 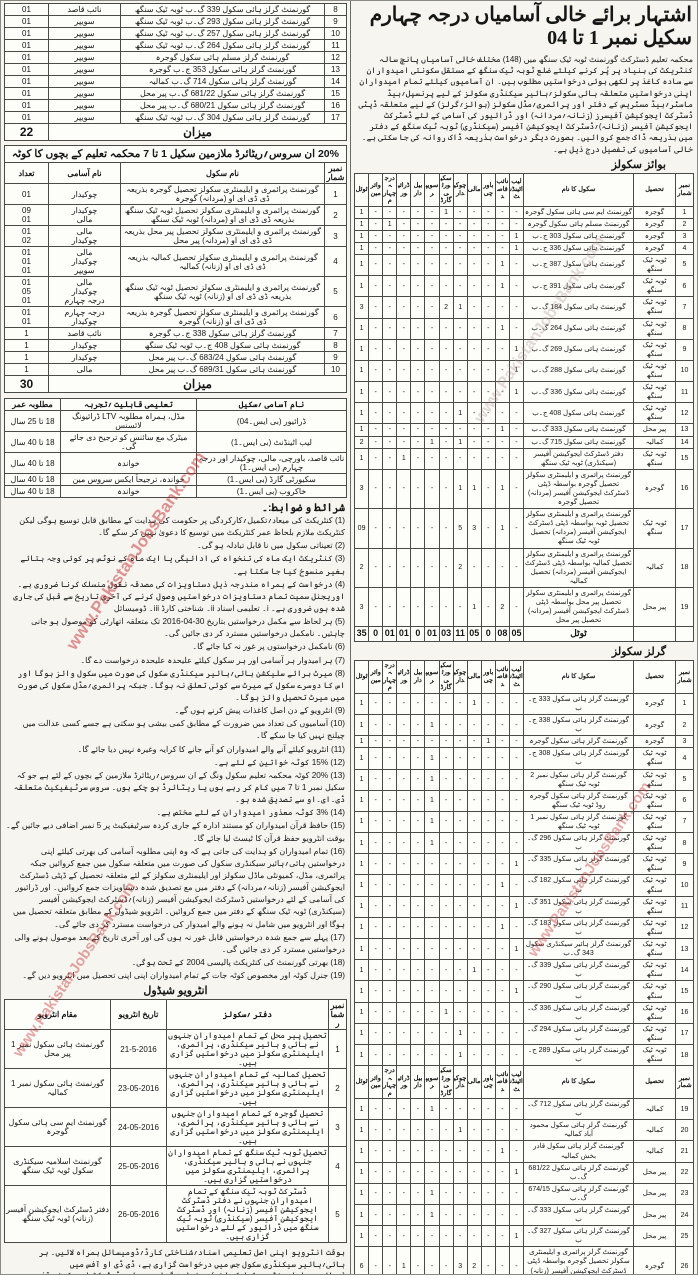 What do you see at coordinates (26, 215) in the screenshot?
I see `table-cell: 09 01` at bounding box center [26, 215].